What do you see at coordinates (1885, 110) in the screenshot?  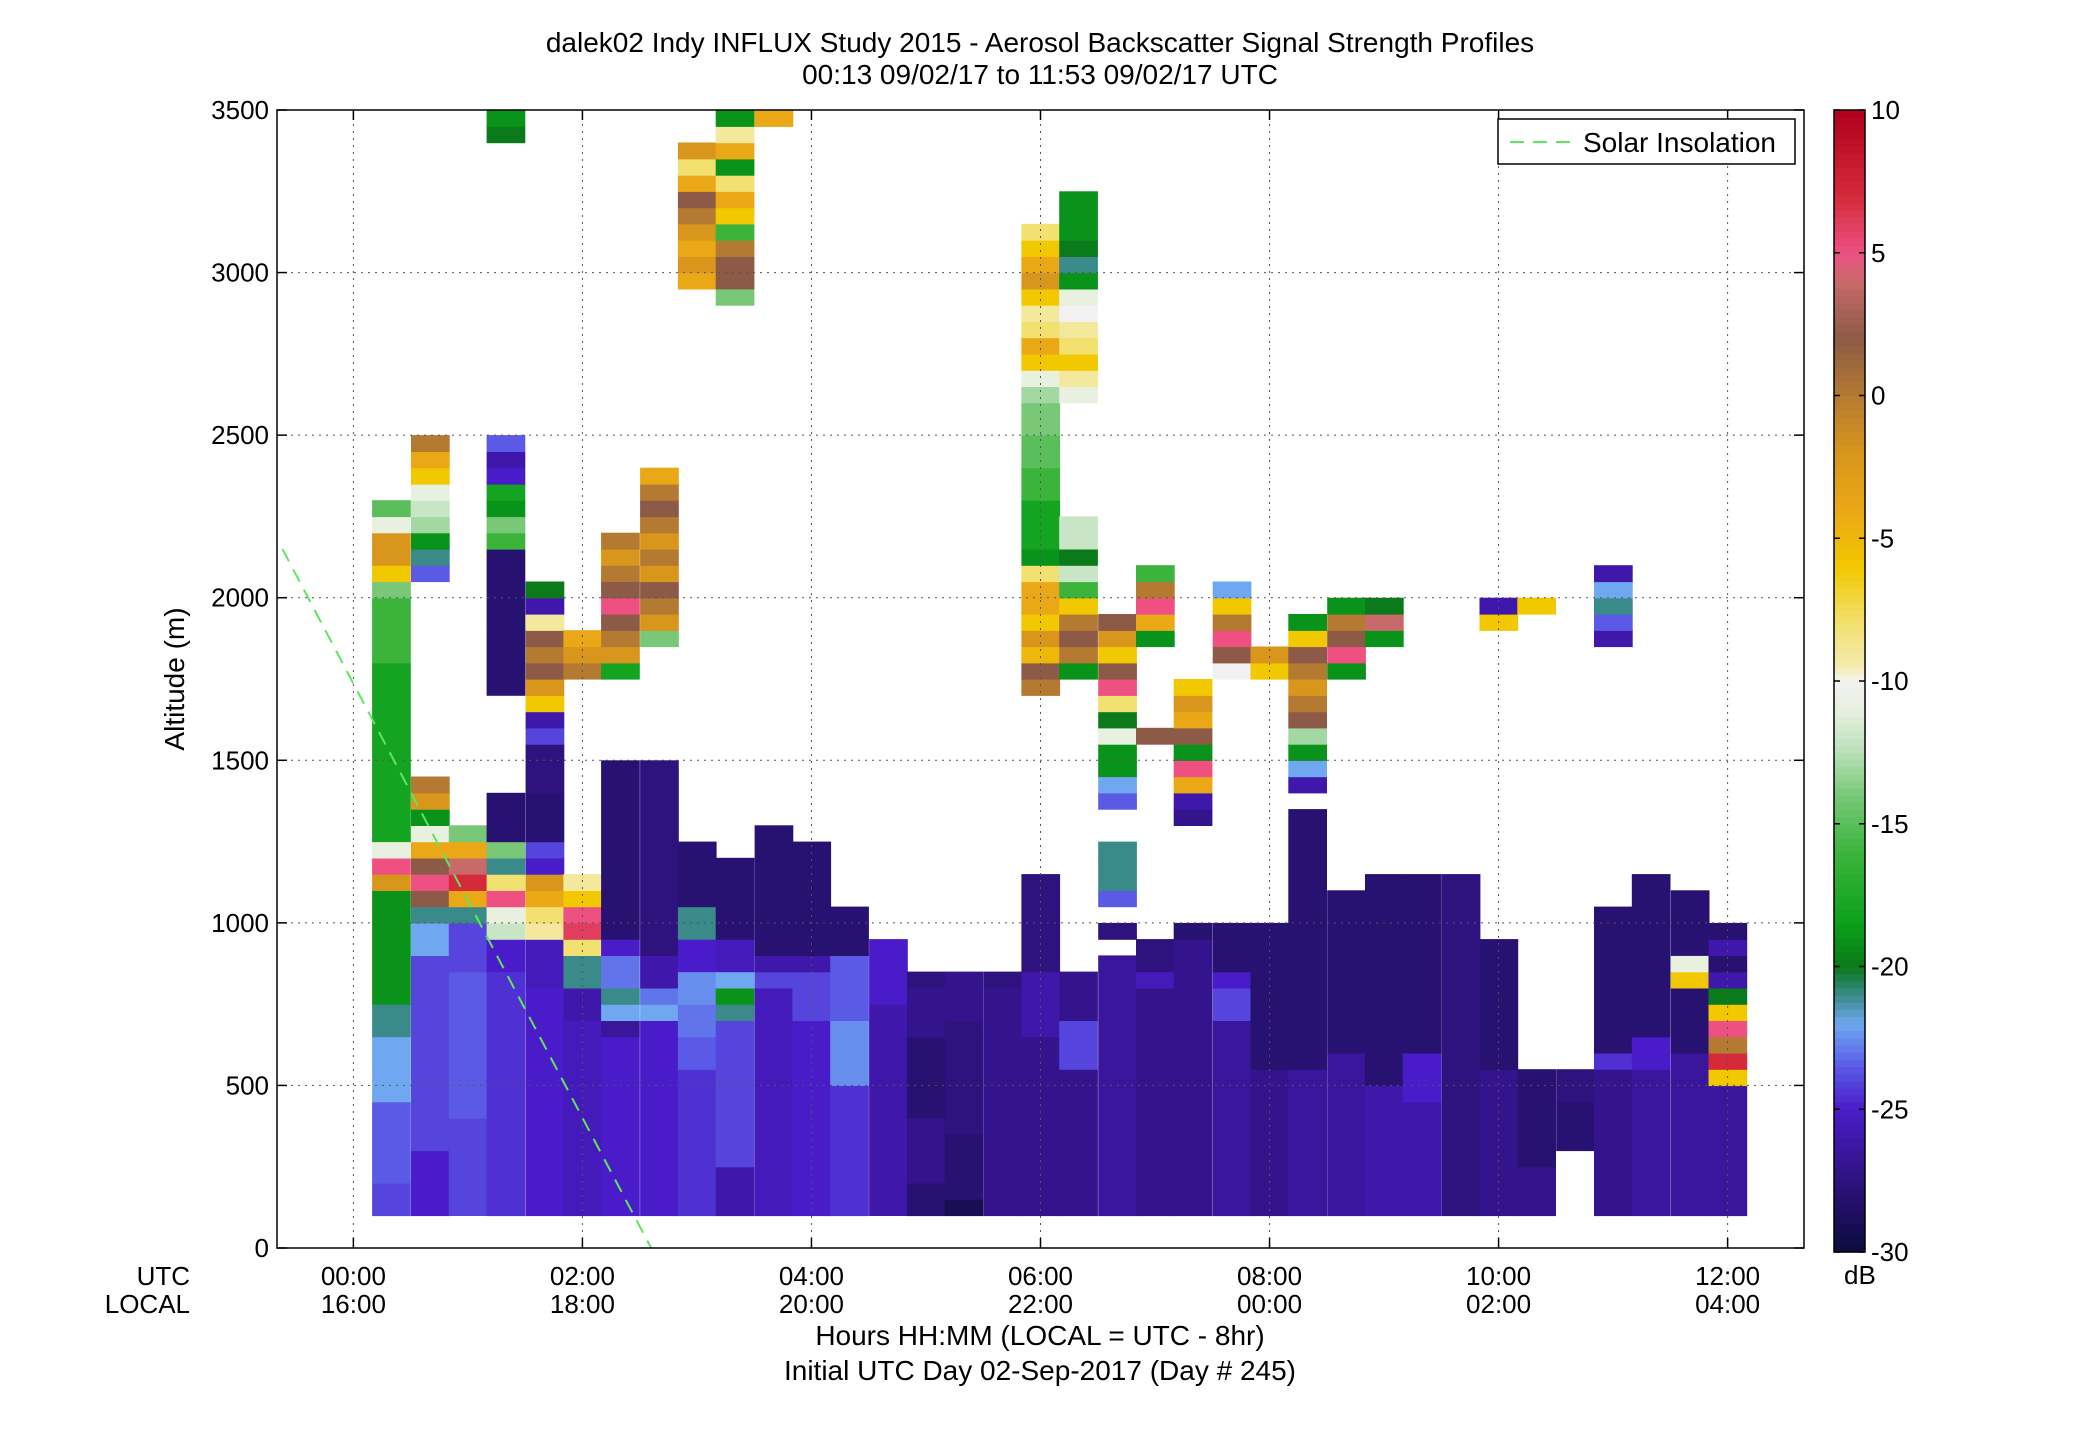 I see `colorbar-tick-label: 10` at bounding box center [1885, 110].